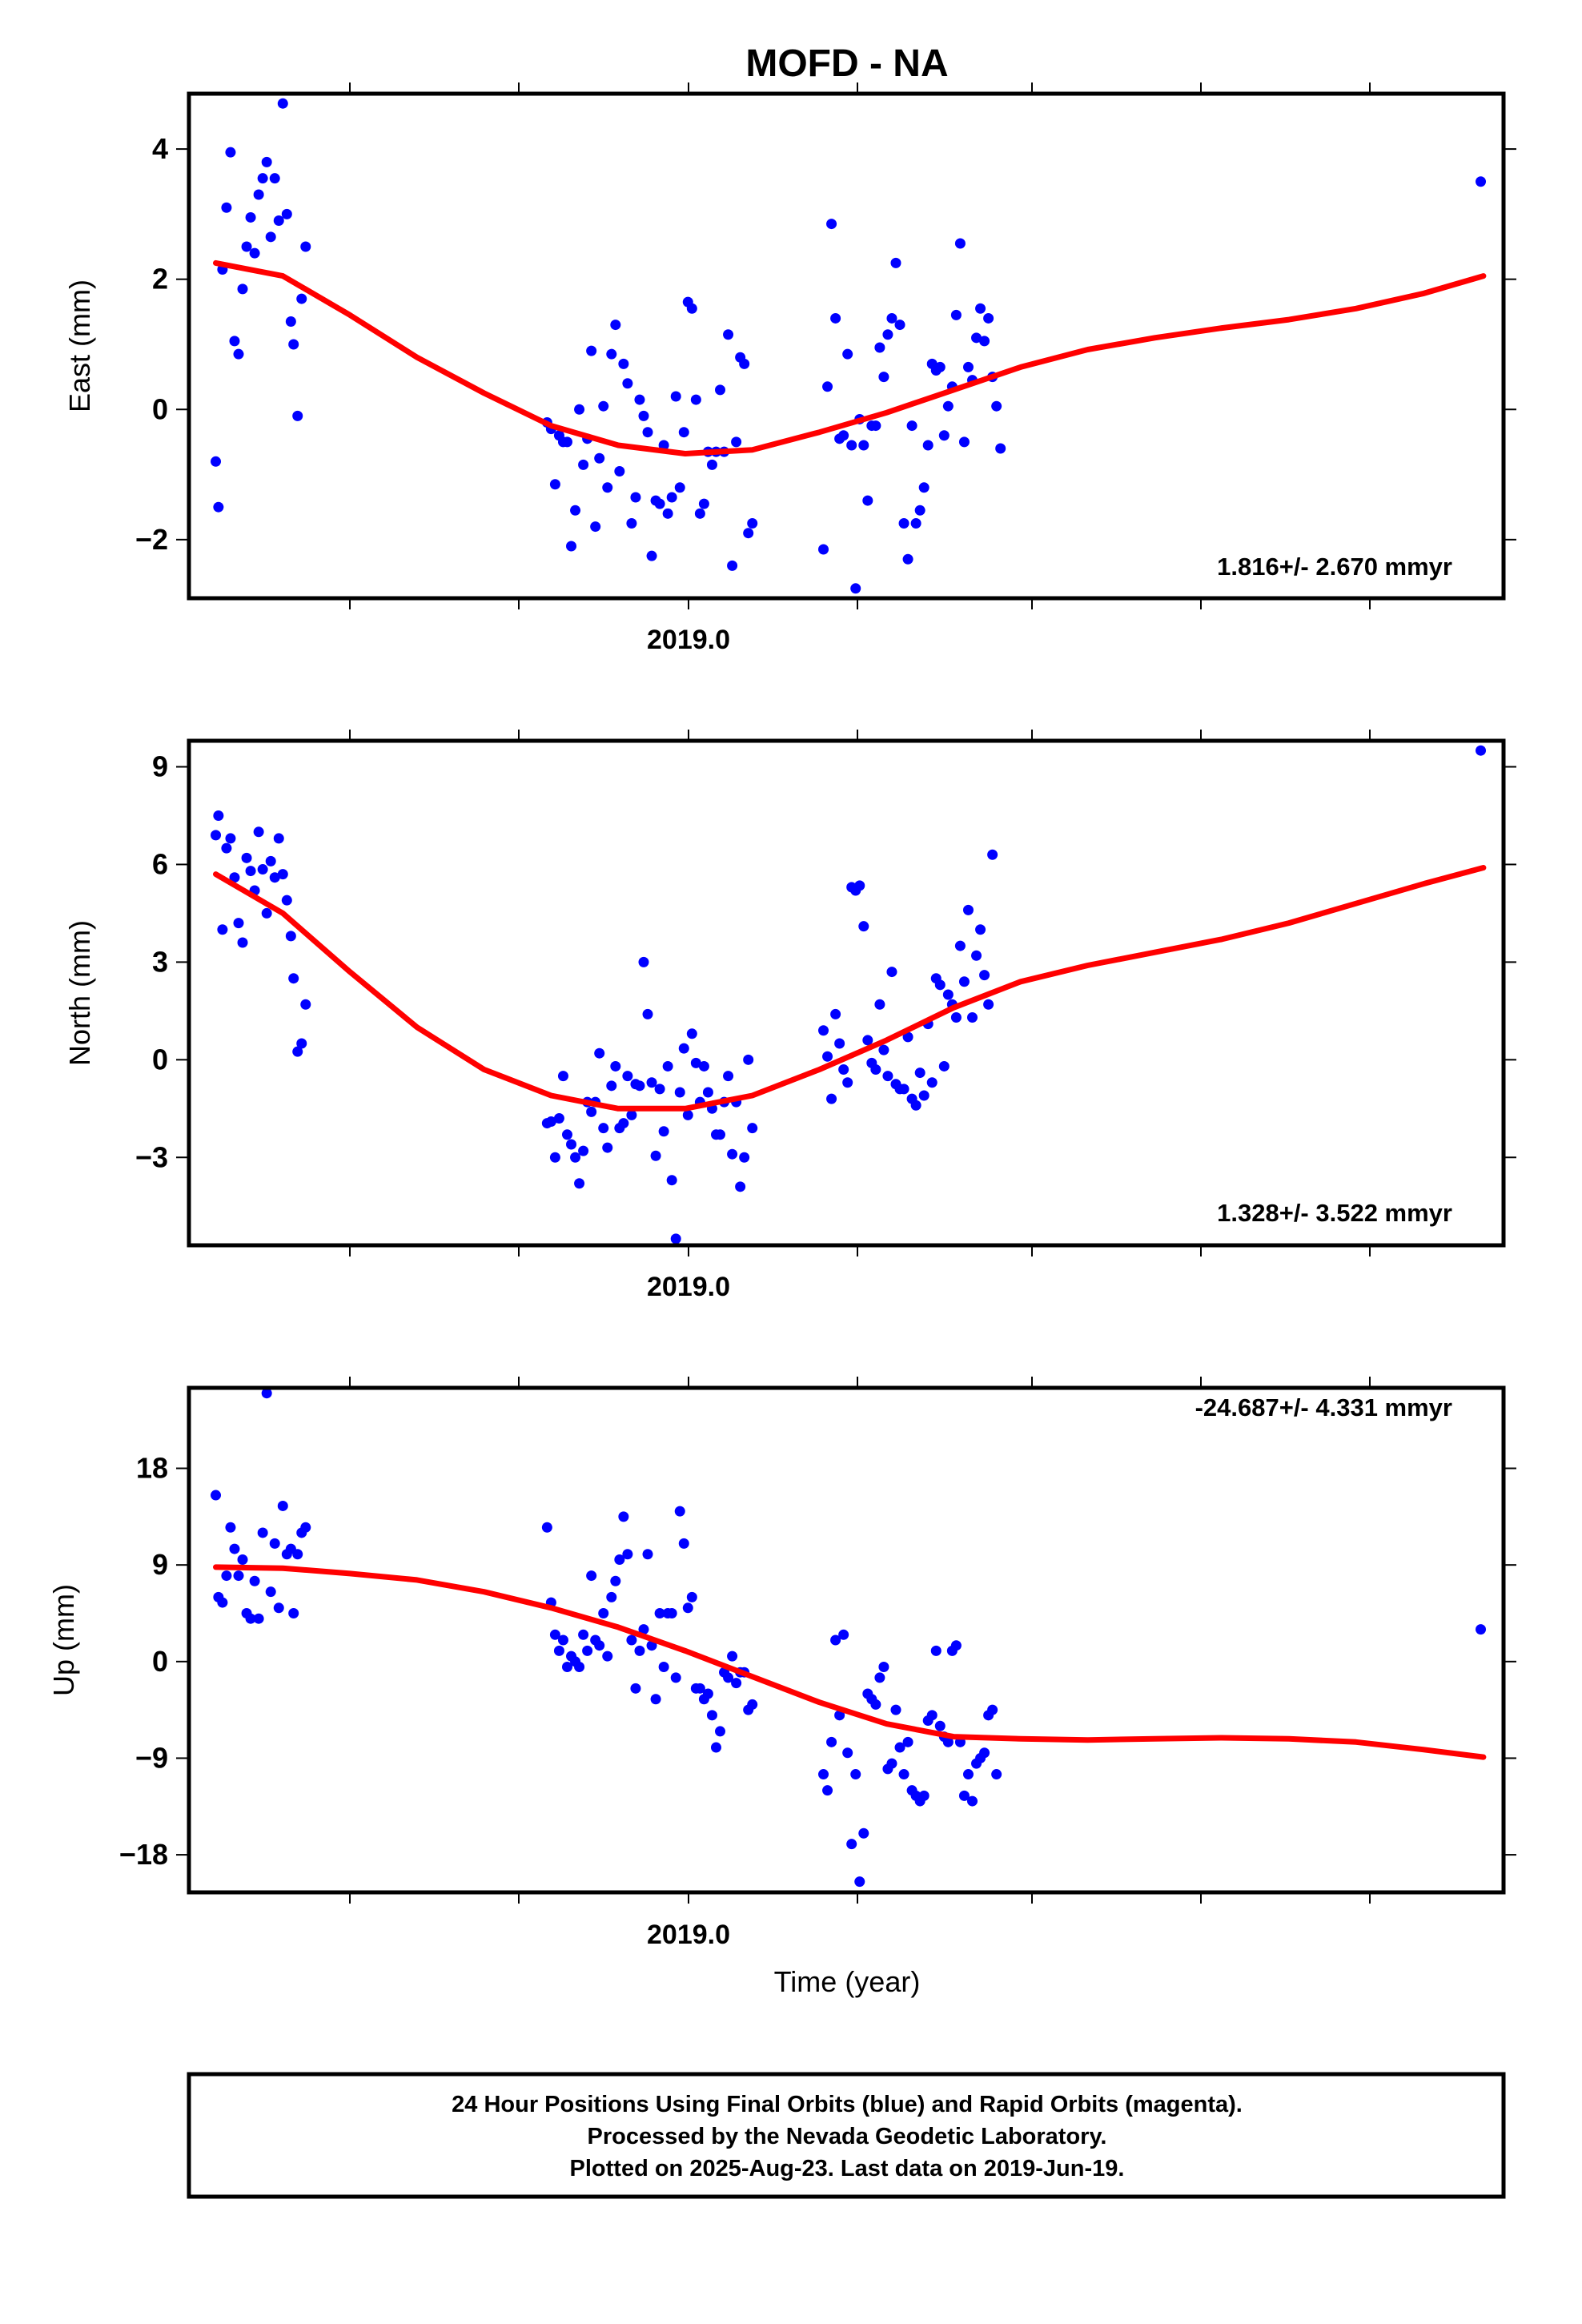 This screenshot has height=2324, width=1582. Describe the element at coordinates (850, 1662) in the screenshot. I see `up-fit-line` at that location.